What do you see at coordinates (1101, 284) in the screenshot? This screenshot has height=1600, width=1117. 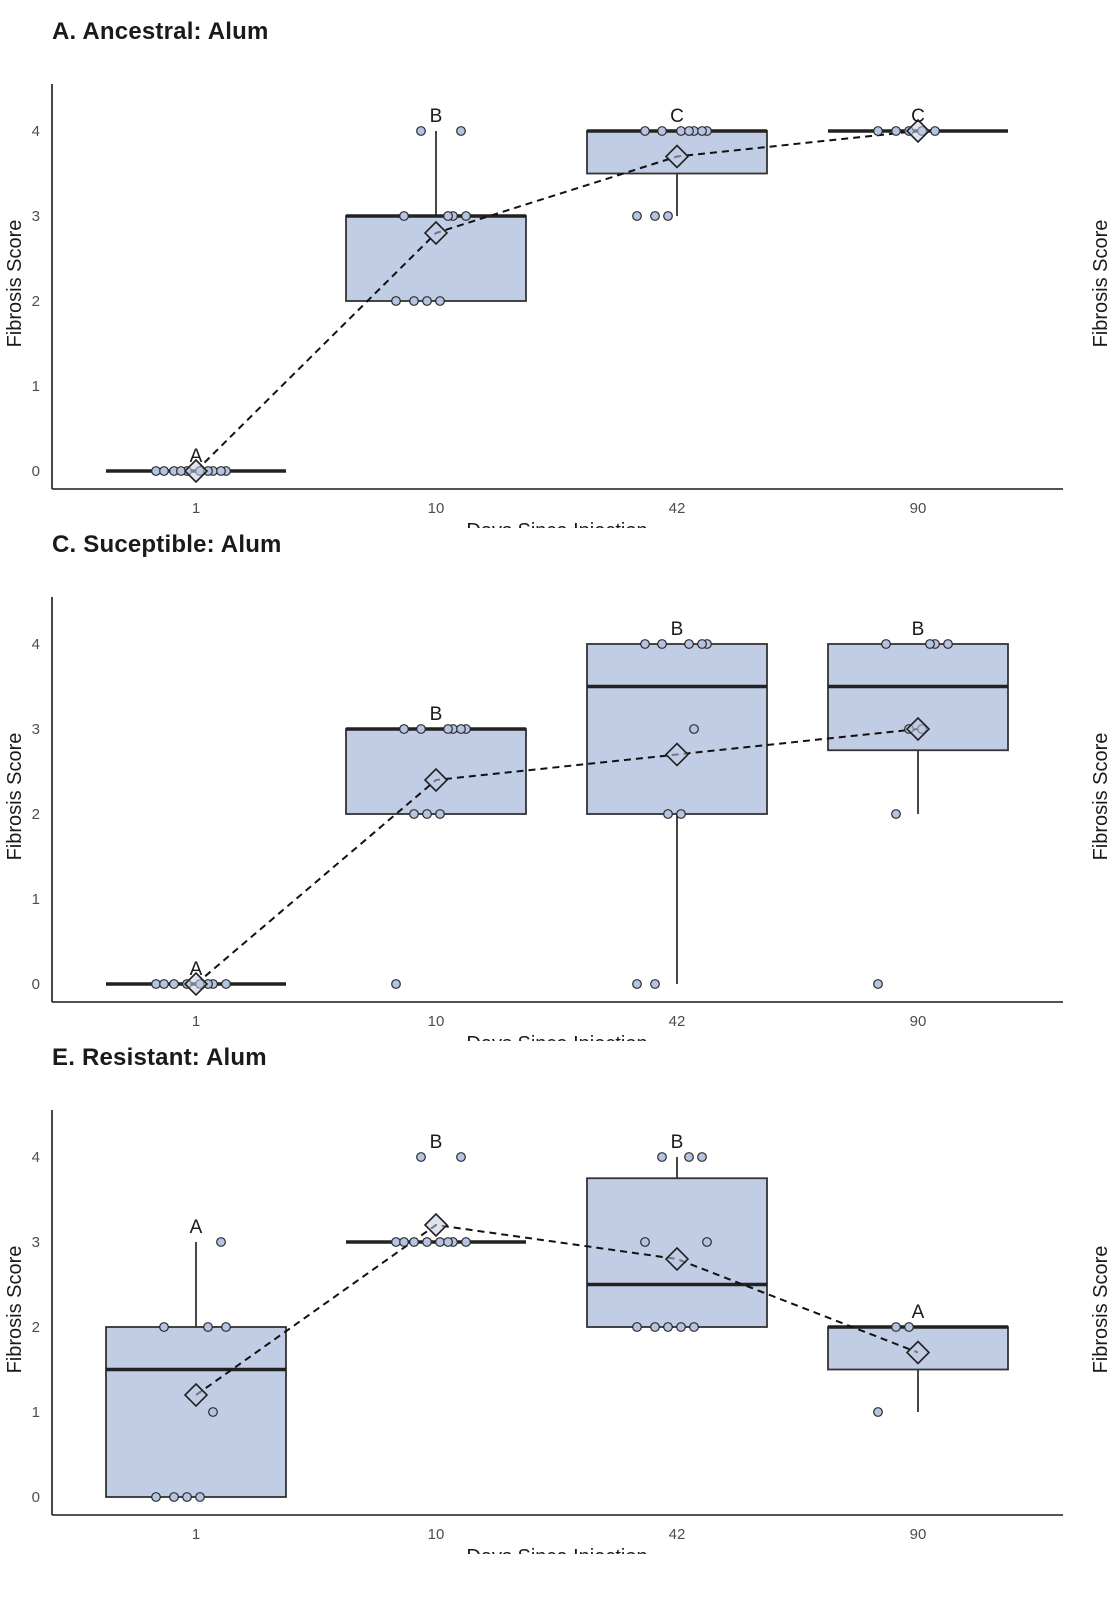 I see `neighbor-y-axis-title: Fibrosis Score` at bounding box center [1101, 284].